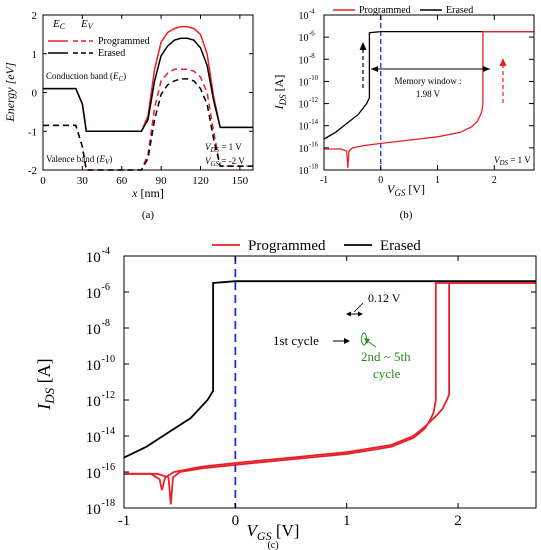 The width and height of the screenshot is (541, 550). What do you see at coordinates (406, 215) in the screenshot?
I see `panel-b-caption: (b)` at bounding box center [406, 215].